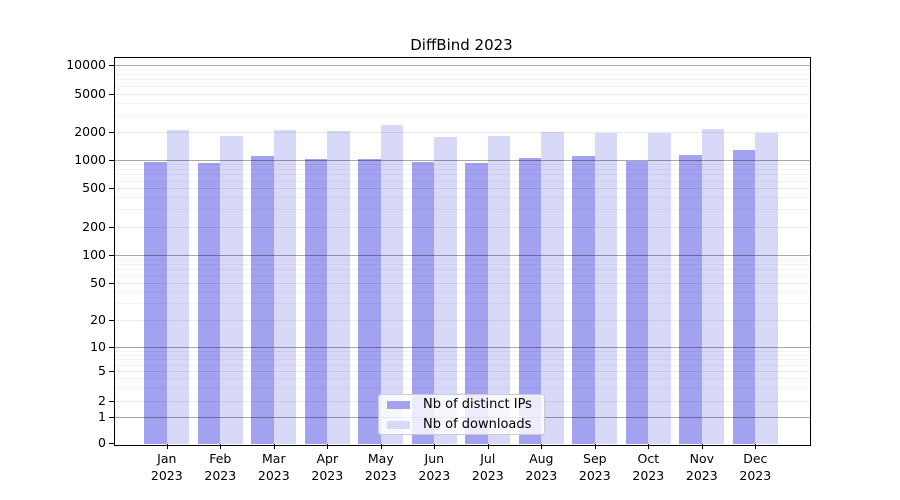 This screenshot has width=900, height=500. I want to click on y-tick-label: 500, so click(94, 187).